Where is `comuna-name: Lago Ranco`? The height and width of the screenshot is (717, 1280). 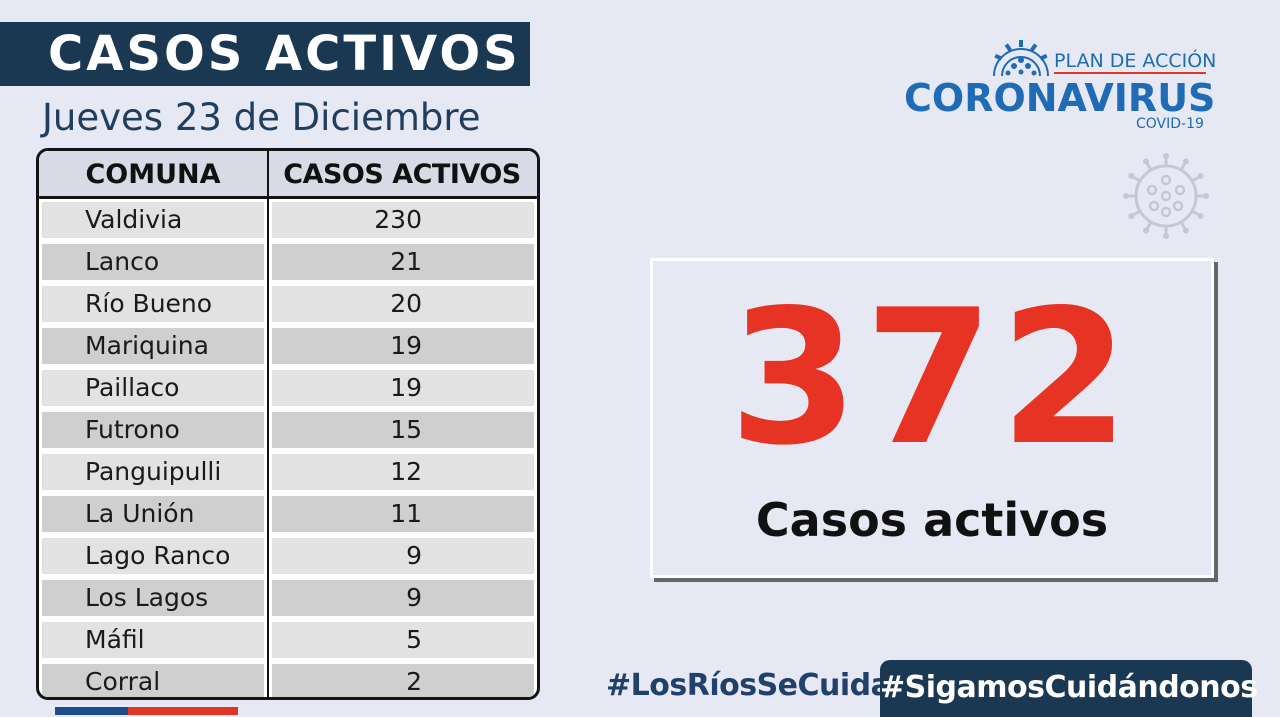 comuna-name: Lago Ranco is located at coordinates (158, 555).